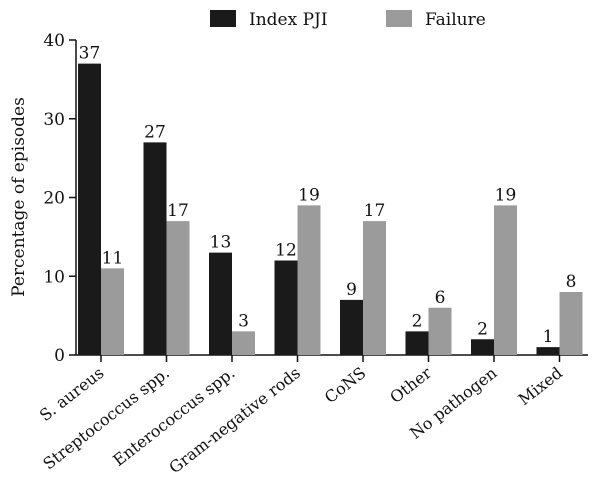  Describe the element at coordinates (106, 418) in the screenshot. I see `x-tick-label-streptococcus-spp: Streptococcus spp.` at that location.